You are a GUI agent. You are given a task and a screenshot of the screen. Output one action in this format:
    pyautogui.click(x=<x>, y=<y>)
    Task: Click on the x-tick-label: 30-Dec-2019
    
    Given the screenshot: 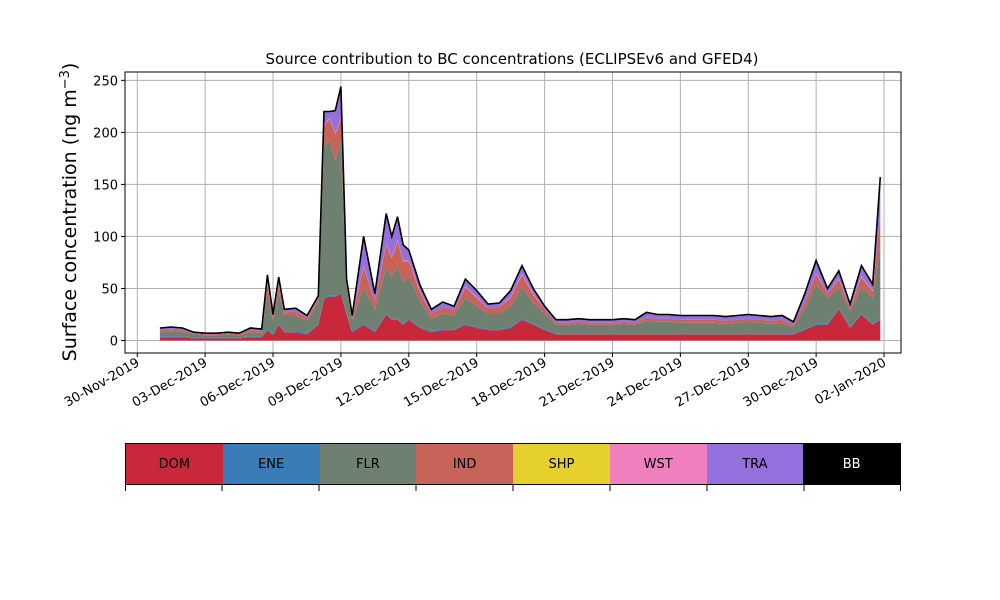 What is the action you would take?
    pyautogui.click(x=781, y=382)
    